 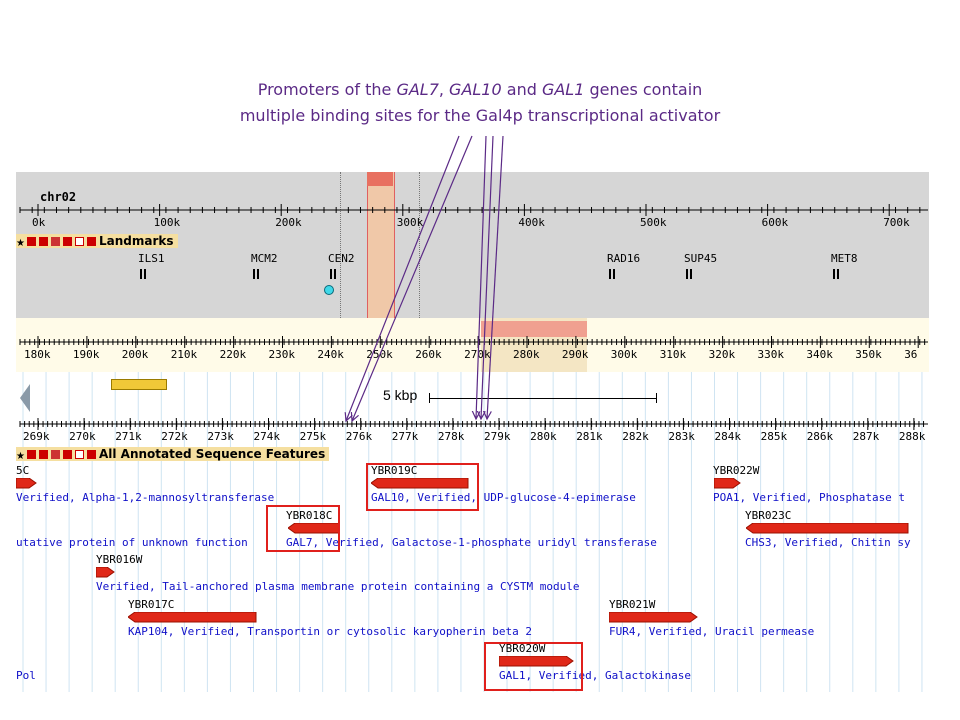 I want to click on feature-name: 5C, so click(x=23, y=470).